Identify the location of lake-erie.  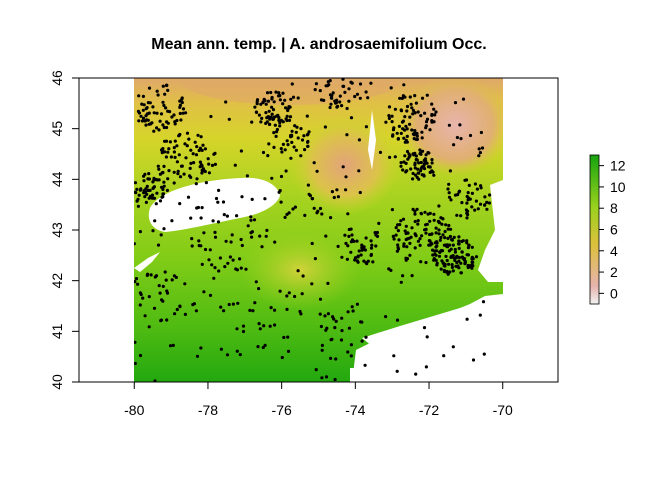
(147, 262).